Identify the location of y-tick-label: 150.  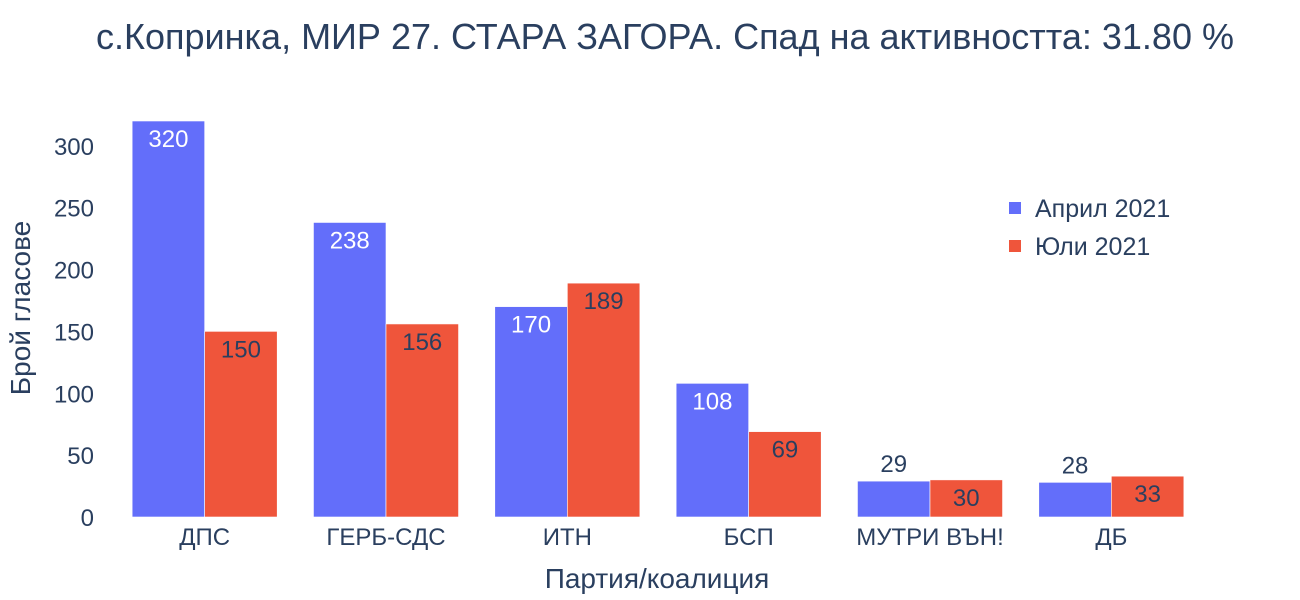
(74, 332).